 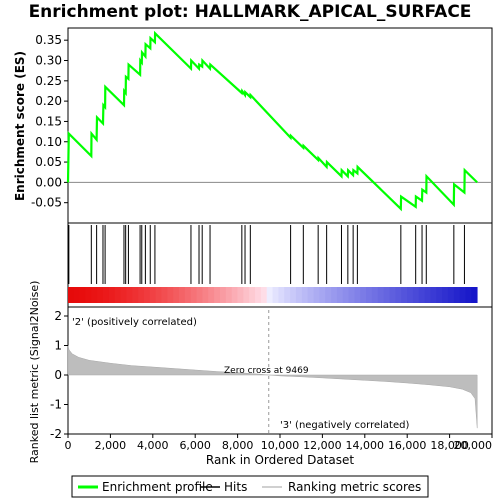 What do you see at coordinates (48, 142) in the screenshot?
I see `es-y-tick-label: 0.10` at bounding box center [48, 142].